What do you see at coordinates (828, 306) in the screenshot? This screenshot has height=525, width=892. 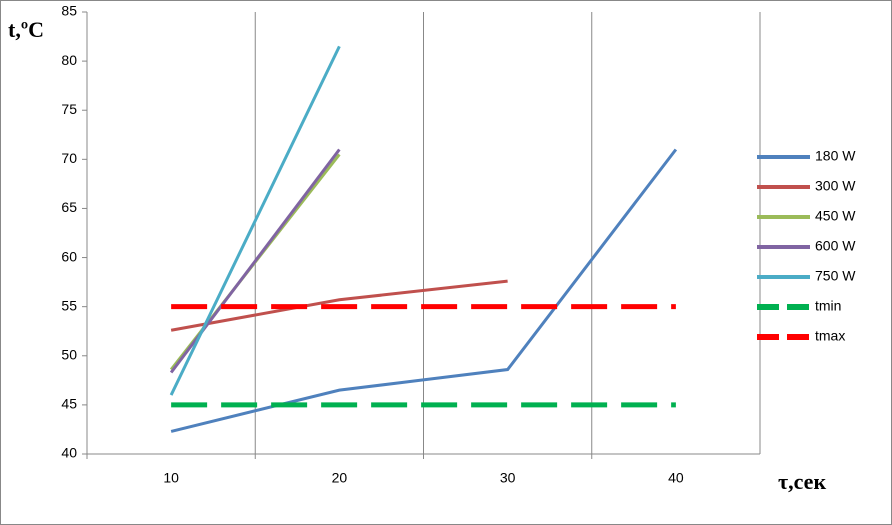 I see `legend-label: tmin` at bounding box center [828, 306].